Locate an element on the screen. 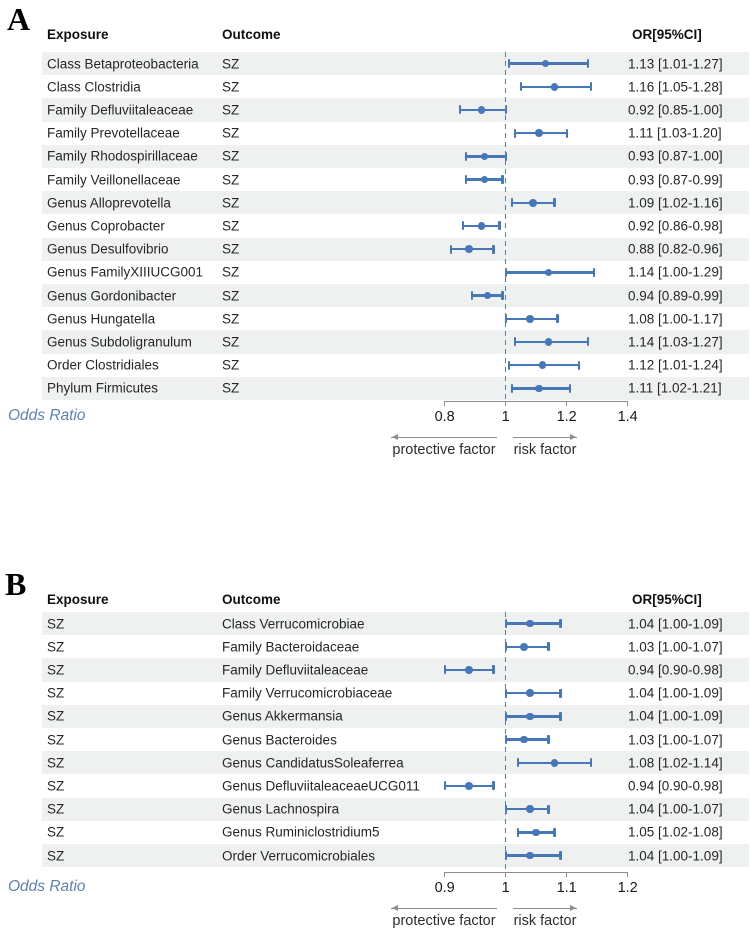 This screenshot has width=750, height=933. or-ci-cell: 1.05 [1.02-1.08] is located at coordinates (675, 832).